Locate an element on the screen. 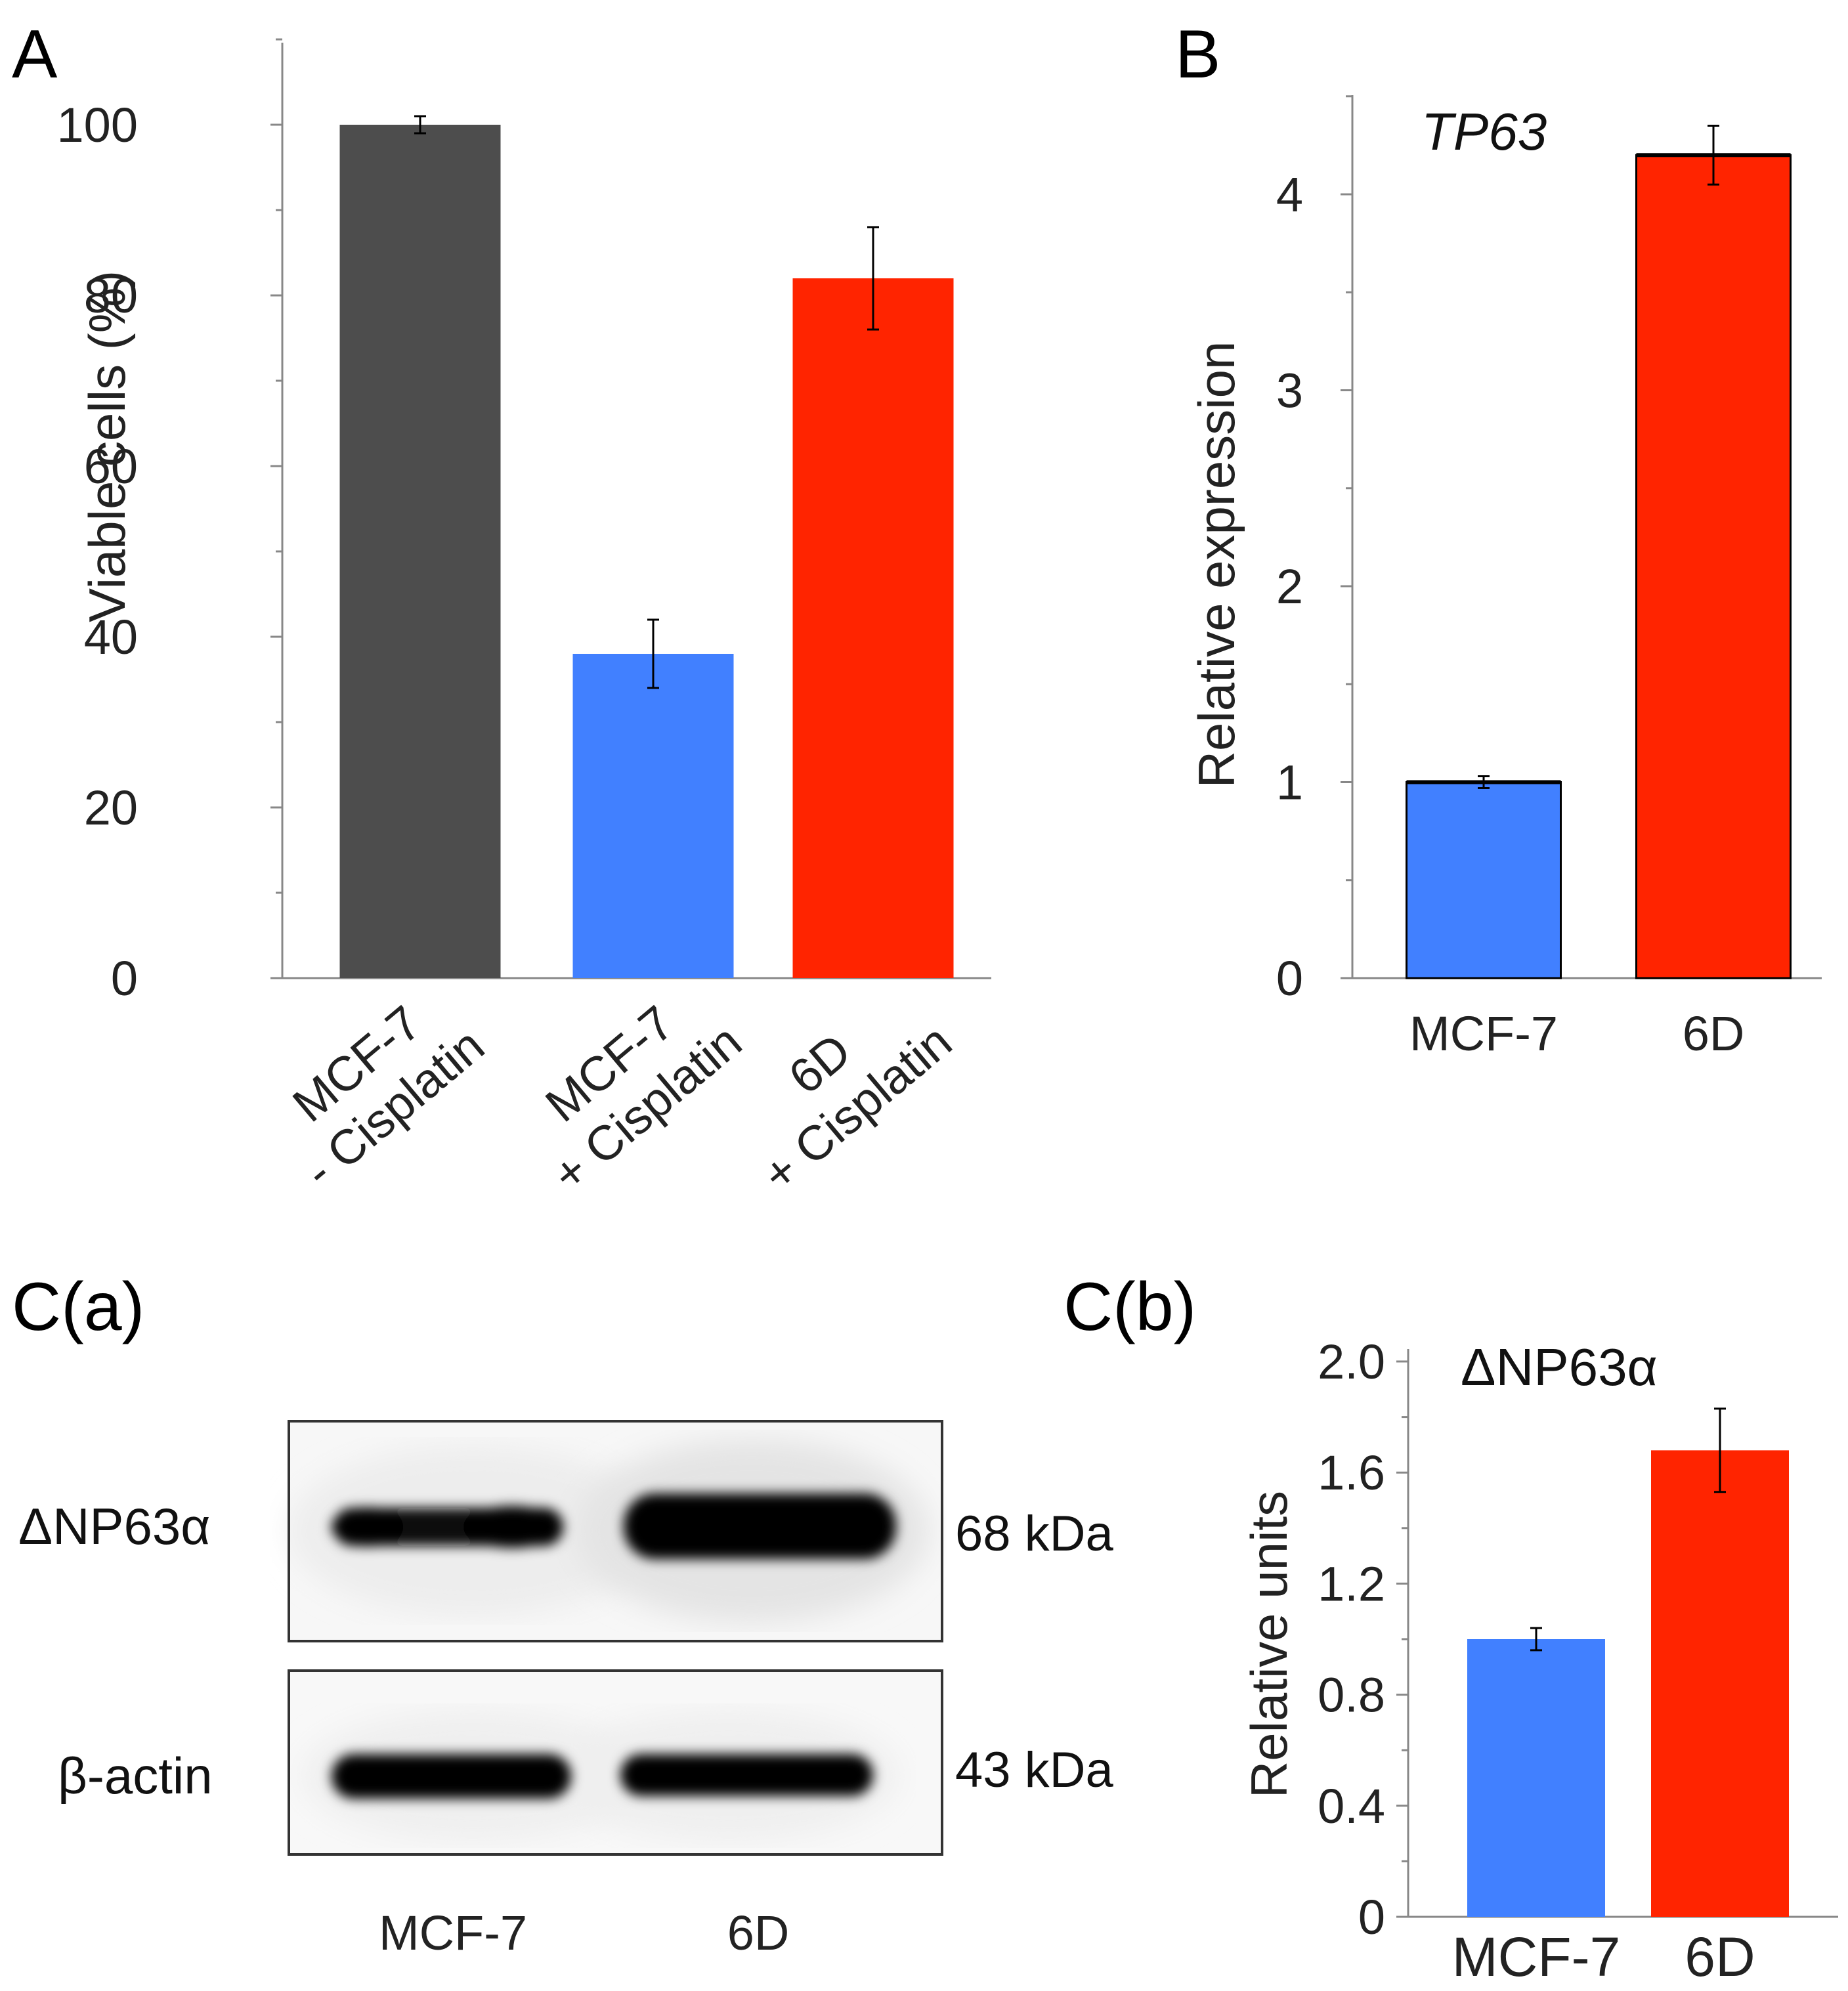 The image size is (1848, 1991). blot-row-label-dnp63a: ΔNP63α is located at coordinates (114, 1526).